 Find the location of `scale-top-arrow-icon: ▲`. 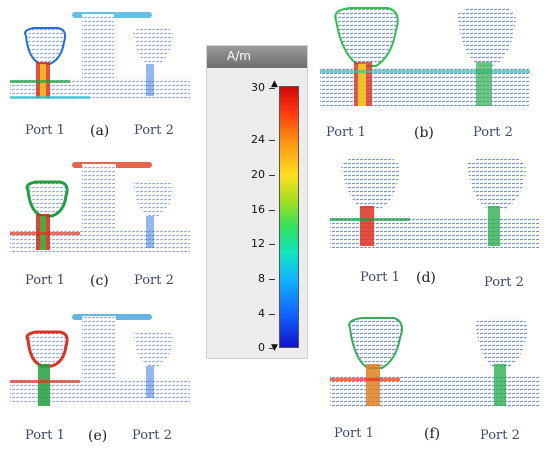

scale-top-arrow-icon: ▲ is located at coordinates (274, 84).